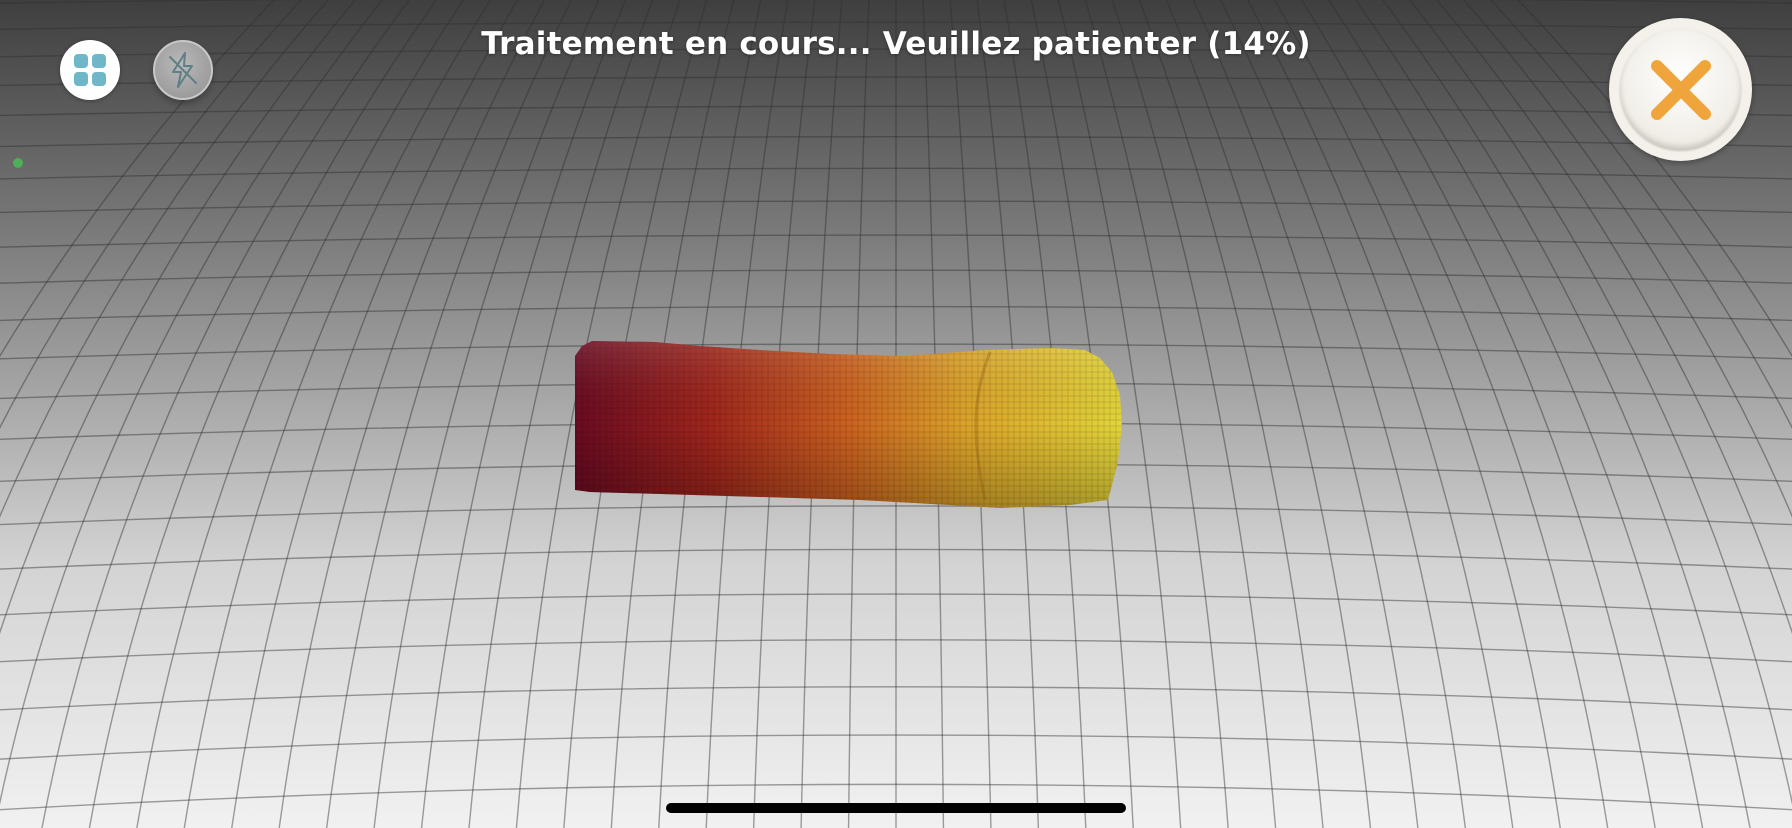 This screenshot has height=828, width=1792. What do you see at coordinates (848, 424) in the screenshot?
I see `scanned-object` at bounding box center [848, 424].